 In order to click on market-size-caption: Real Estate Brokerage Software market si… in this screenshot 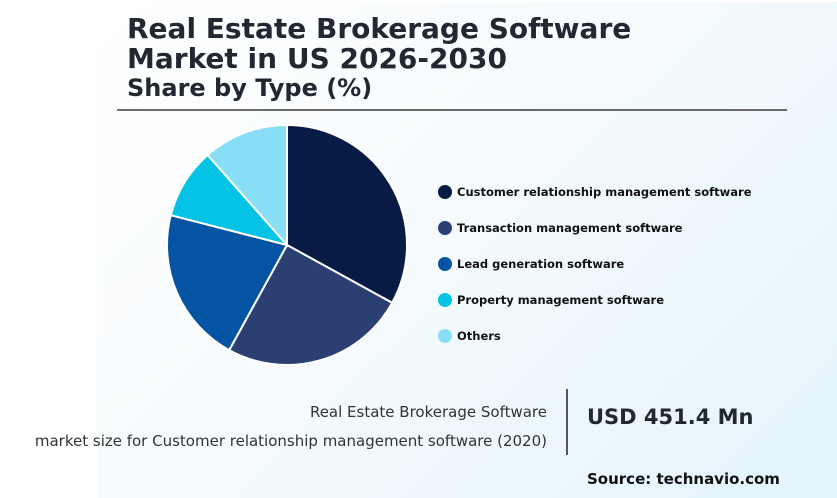, I will do `click(291, 427)`.